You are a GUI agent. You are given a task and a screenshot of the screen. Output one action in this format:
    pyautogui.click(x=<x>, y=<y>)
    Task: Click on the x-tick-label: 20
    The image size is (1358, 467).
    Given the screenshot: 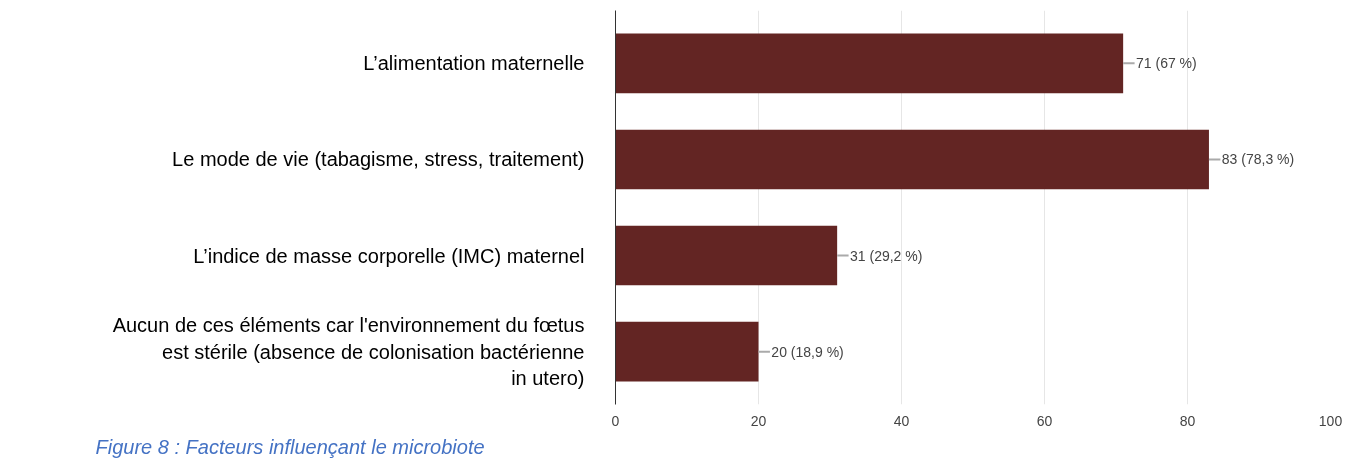 What is the action you would take?
    pyautogui.click(x=758, y=420)
    